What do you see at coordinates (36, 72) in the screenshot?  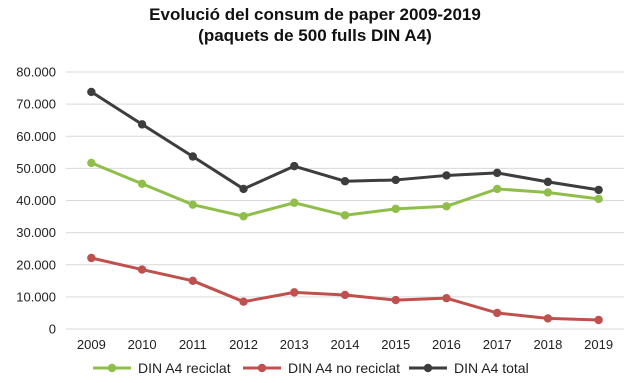 I see `y-tick-label: 80.000` at bounding box center [36, 72].